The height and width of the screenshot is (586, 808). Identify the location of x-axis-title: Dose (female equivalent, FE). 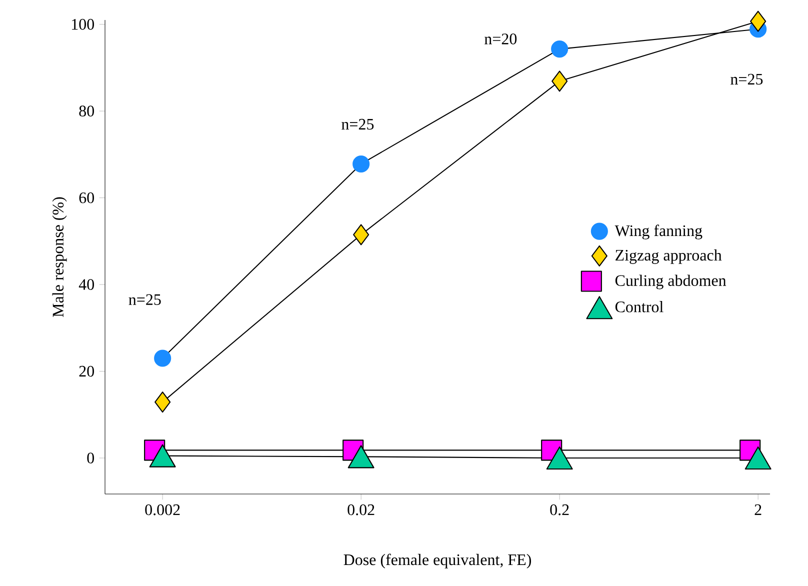
(437, 561).